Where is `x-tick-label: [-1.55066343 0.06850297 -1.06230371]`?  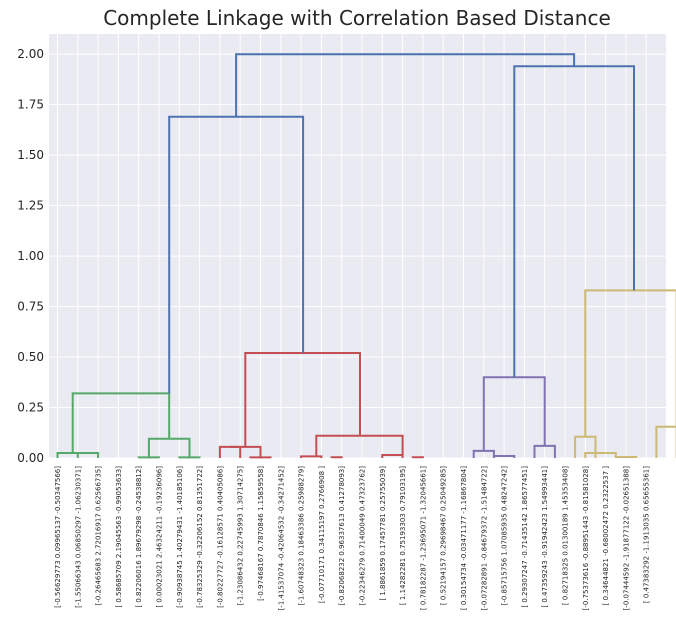 x-tick-label: [-1.55066343 0.06850297 -1.06230371] is located at coordinates (78, 537).